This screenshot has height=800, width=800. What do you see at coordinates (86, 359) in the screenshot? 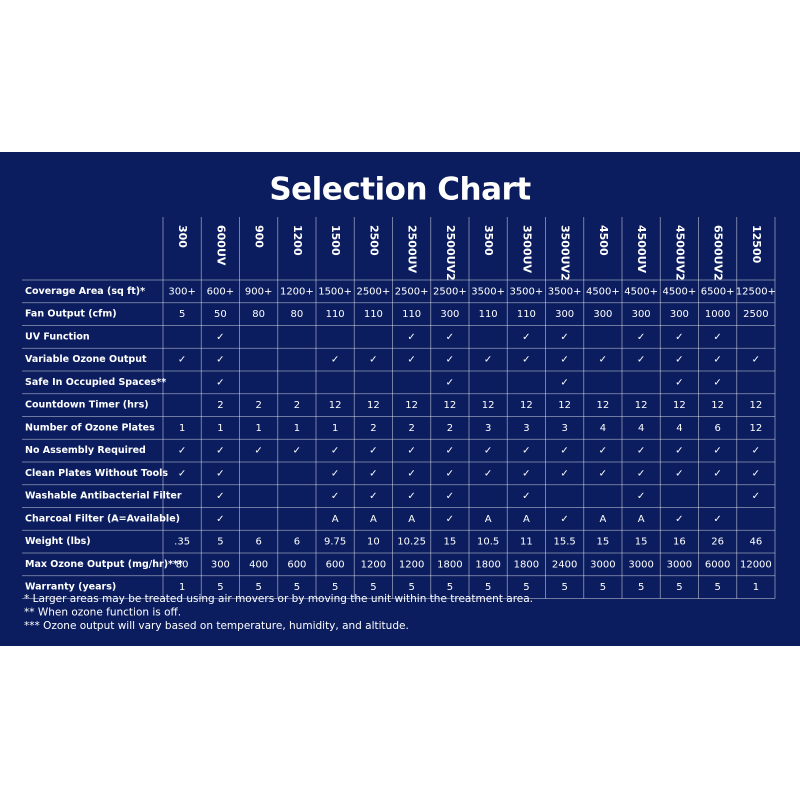
I see `row-label: Variable Ozone Output` at bounding box center [86, 359].